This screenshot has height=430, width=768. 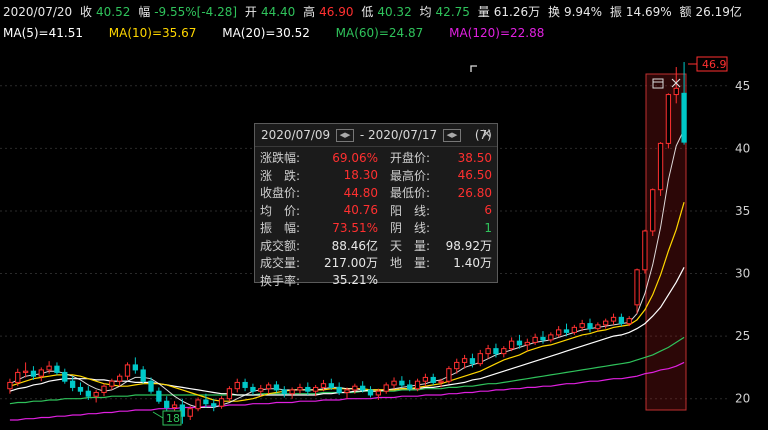 What do you see at coordinates (685, 12) in the screenshot?
I see `amount-label: 额` at bounding box center [685, 12].